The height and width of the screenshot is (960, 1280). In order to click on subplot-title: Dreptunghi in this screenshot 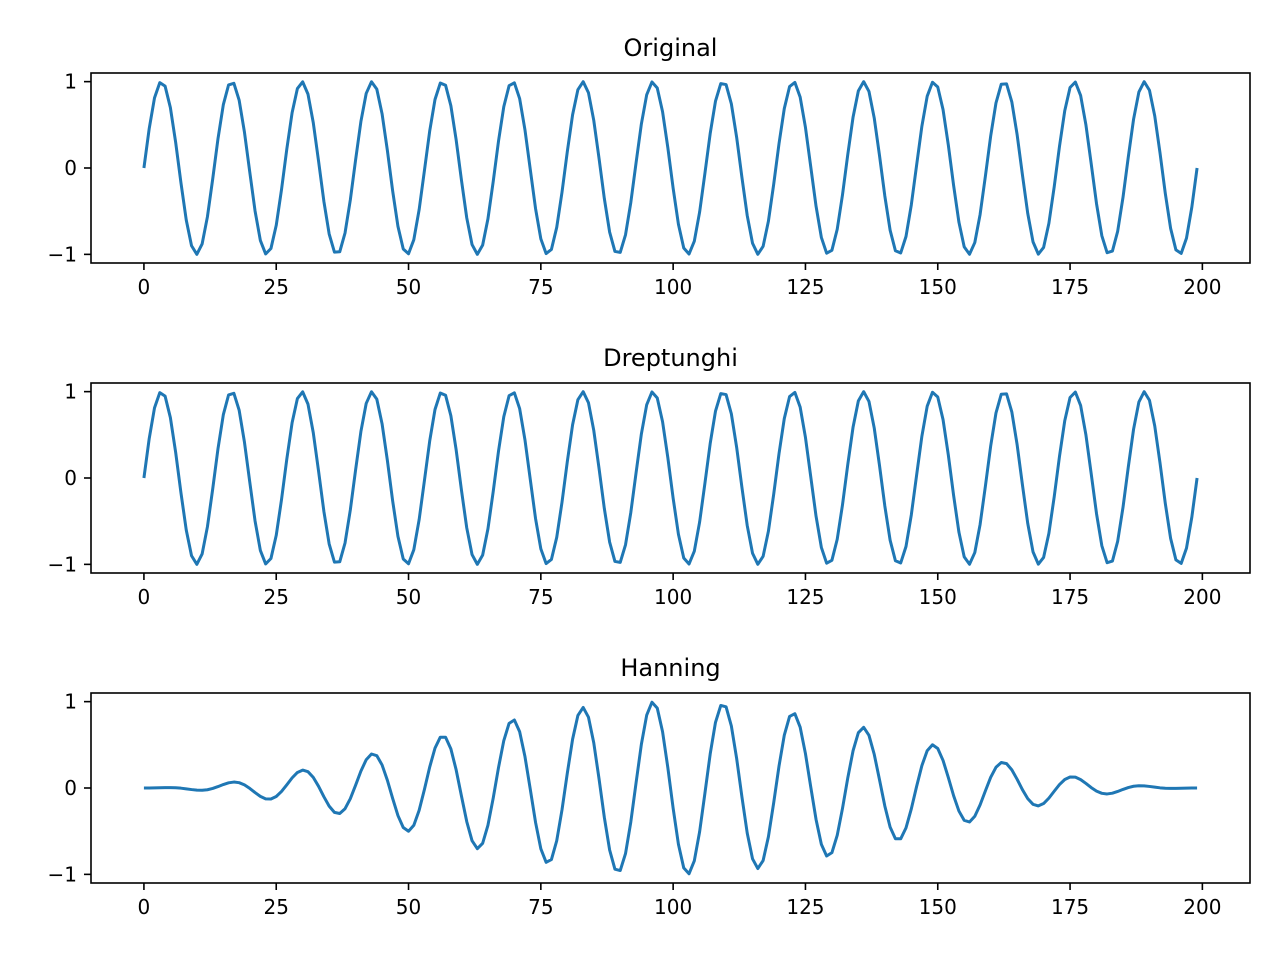, I will do `click(670, 358)`.